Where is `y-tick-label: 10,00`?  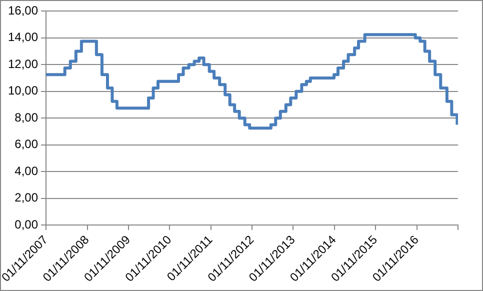
y-tick-label: 10,00 is located at coordinates (23, 91).